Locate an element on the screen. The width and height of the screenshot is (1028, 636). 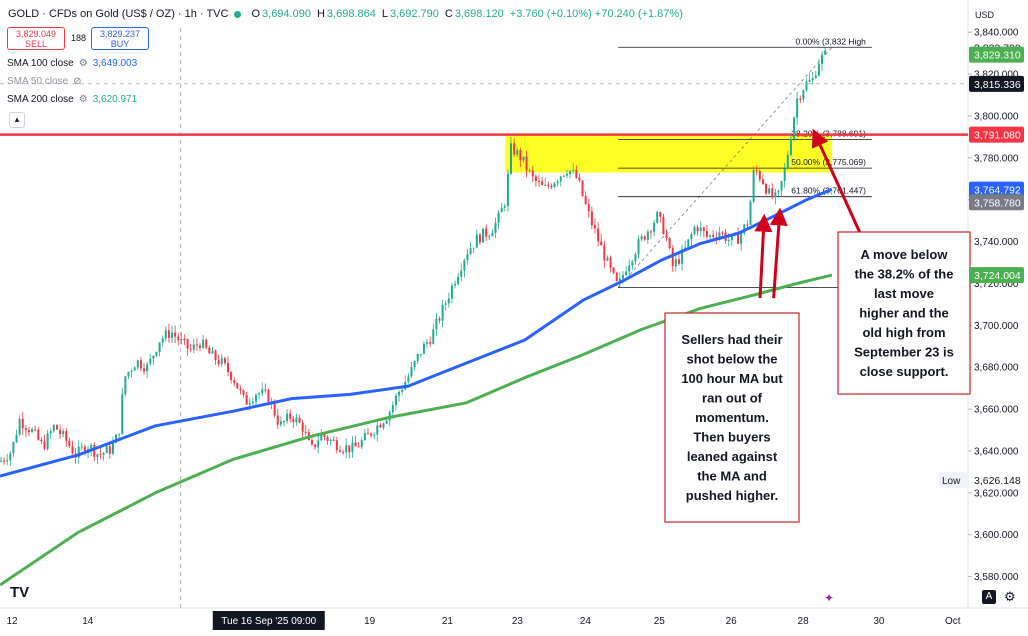
annotation-text: higher and the is located at coordinates (904, 312).